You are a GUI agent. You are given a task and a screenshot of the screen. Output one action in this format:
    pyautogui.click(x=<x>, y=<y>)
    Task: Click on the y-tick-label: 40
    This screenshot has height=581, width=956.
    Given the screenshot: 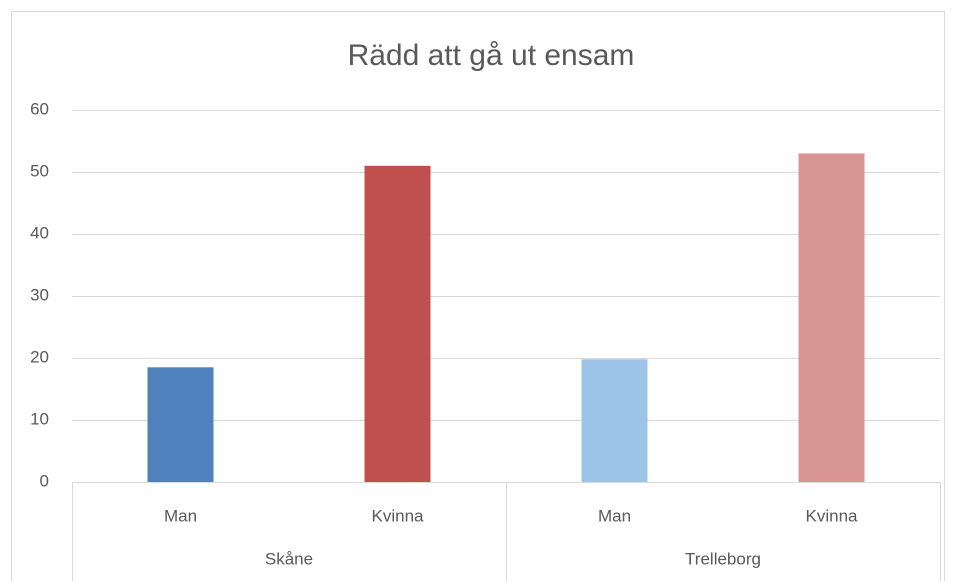 What is the action you would take?
    pyautogui.click(x=39, y=232)
    